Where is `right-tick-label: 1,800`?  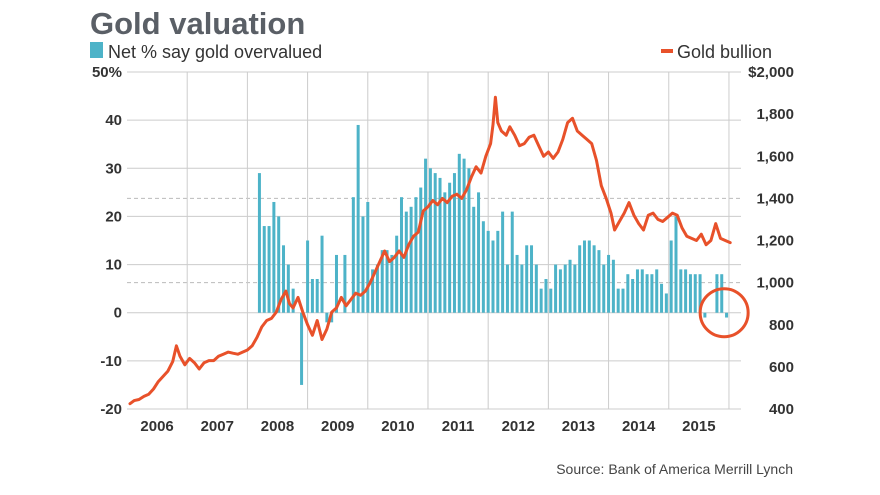 right-tick-label: 1,800 is located at coordinates (775, 114).